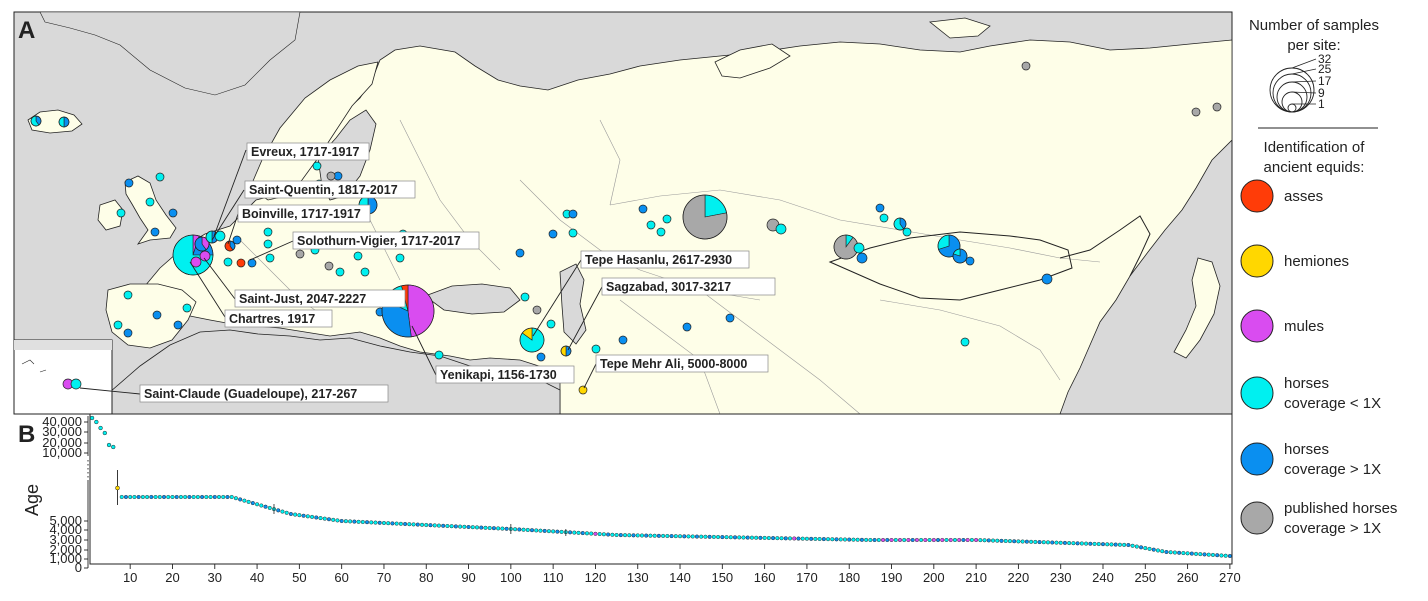 Image resolution: width=1428 pixels, height=601 pixels. What do you see at coordinates (765, 577) in the screenshot?
I see `x-tick-label: 160` at bounding box center [765, 577].